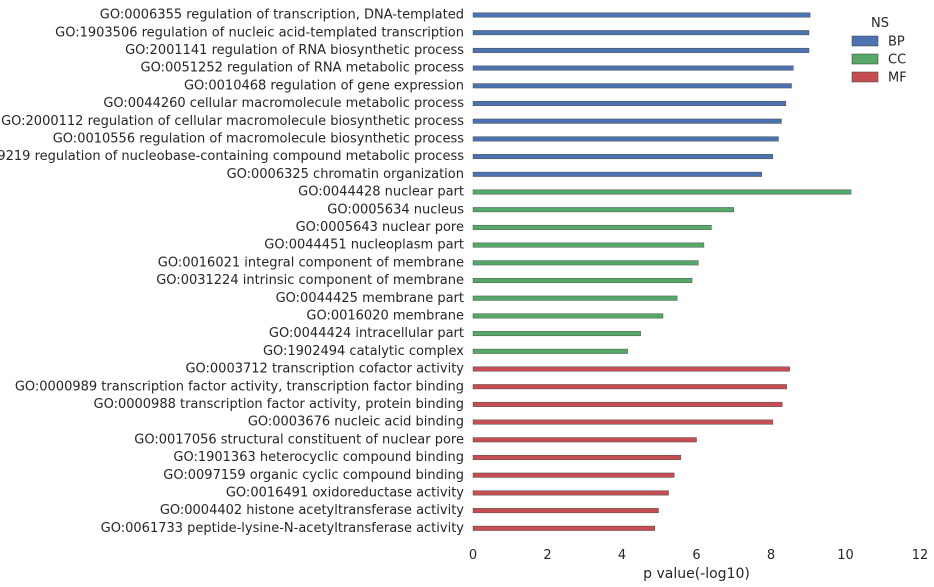  I want to click on legend-label-bp: BP, so click(896, 42).